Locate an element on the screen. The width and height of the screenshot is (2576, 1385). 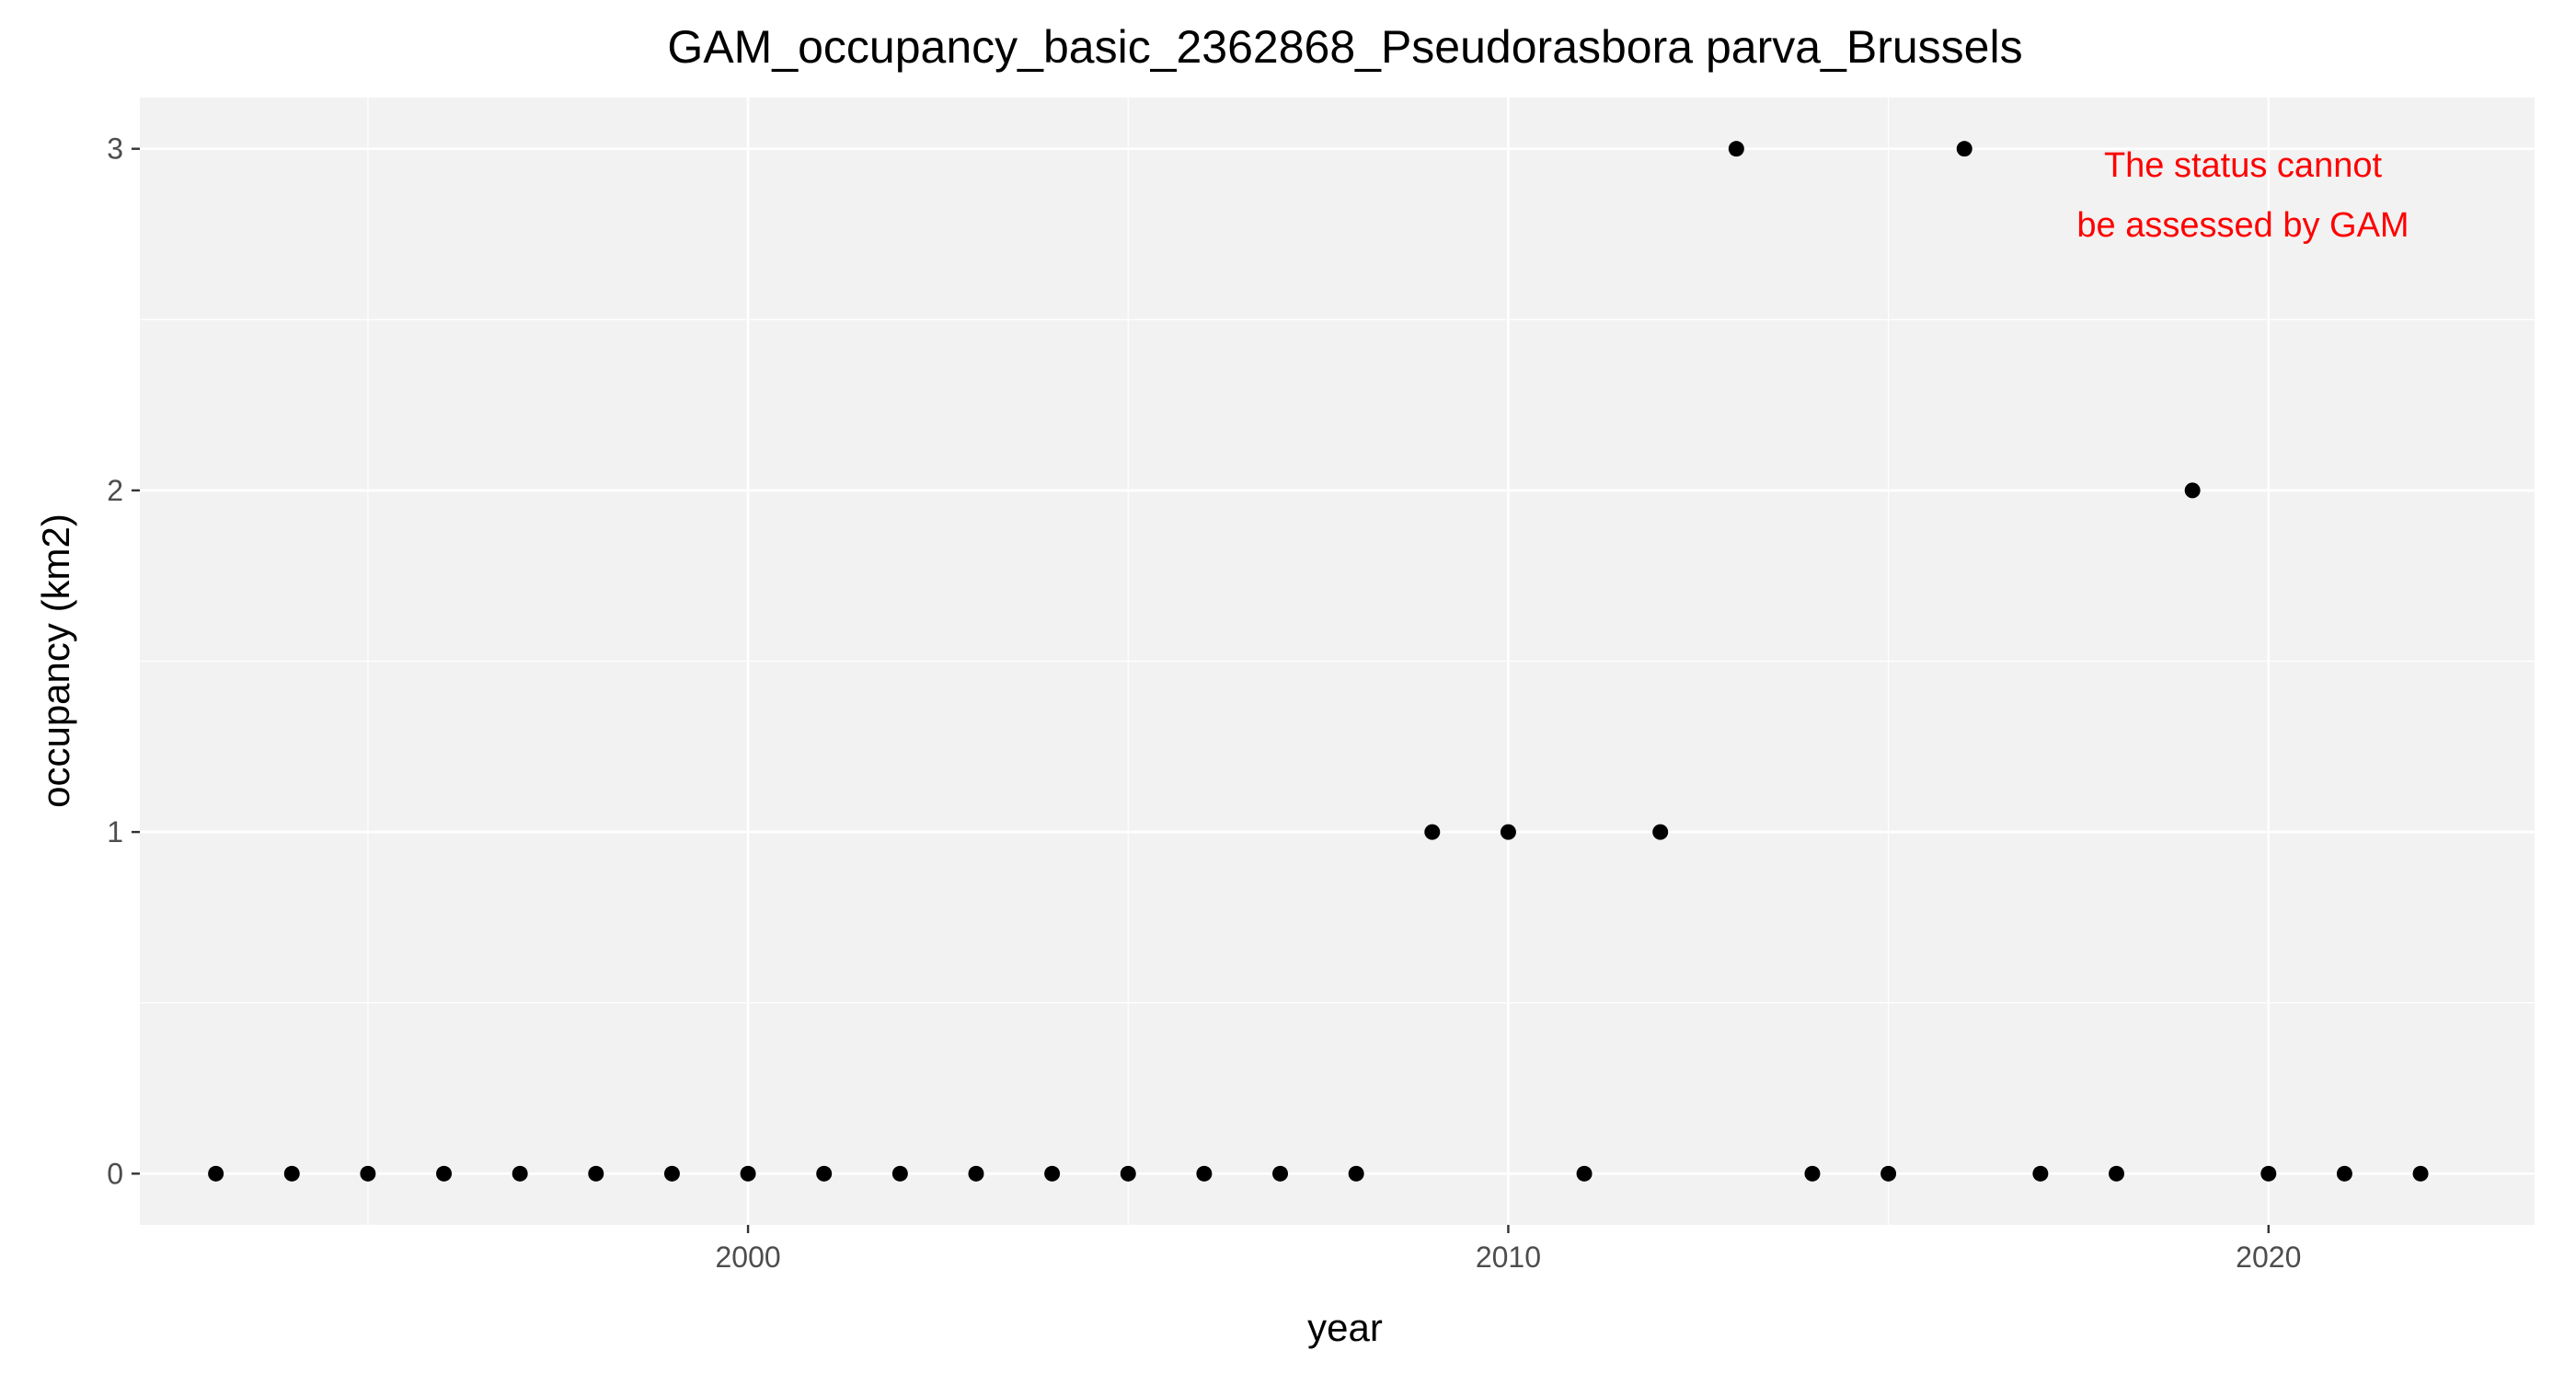
y-axis-label: occupancy (km2) is located at coordinates (55, 661).